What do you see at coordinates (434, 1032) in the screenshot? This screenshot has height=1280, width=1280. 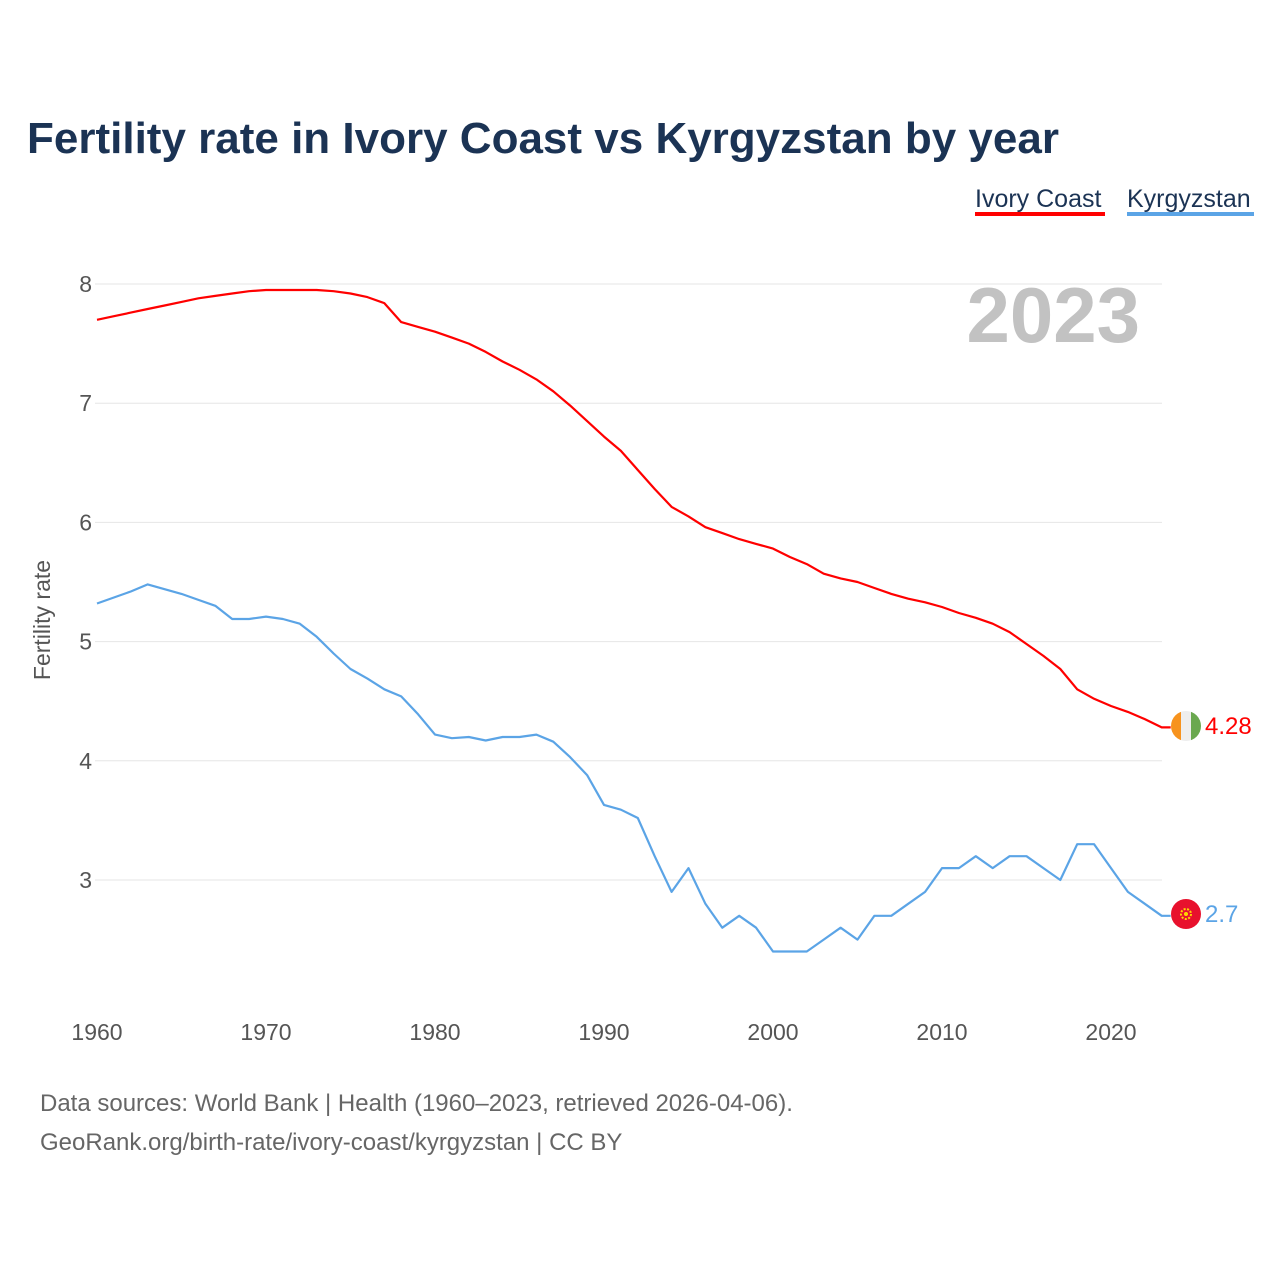 I see `x-tick-label: 1980` at bounding box center [434, 1032].